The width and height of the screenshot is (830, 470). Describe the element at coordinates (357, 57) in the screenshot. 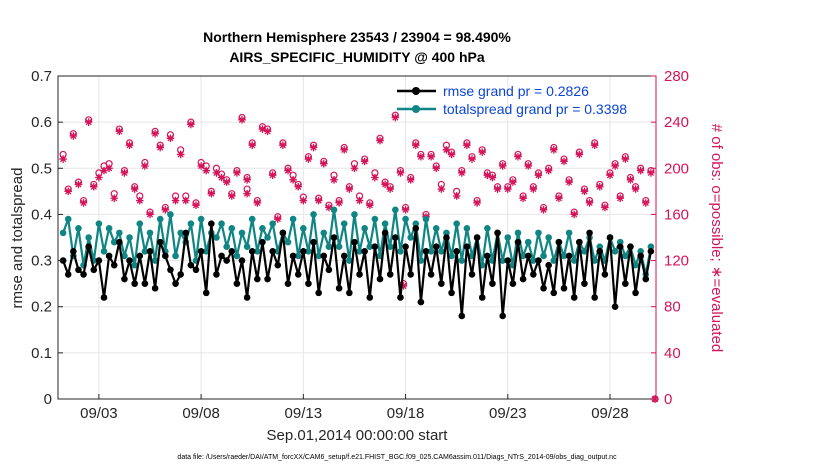

I see `chart-title-line2: AIRS_SPECIFIC_HUMIDITY @ 400 hPa` at that location.